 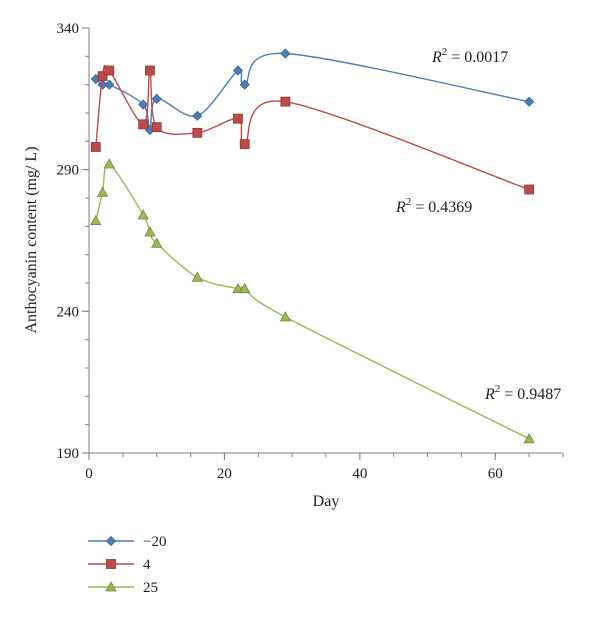 I want to click on r-squared-label: R2 = 0.4369, so click(x=433, y=206).